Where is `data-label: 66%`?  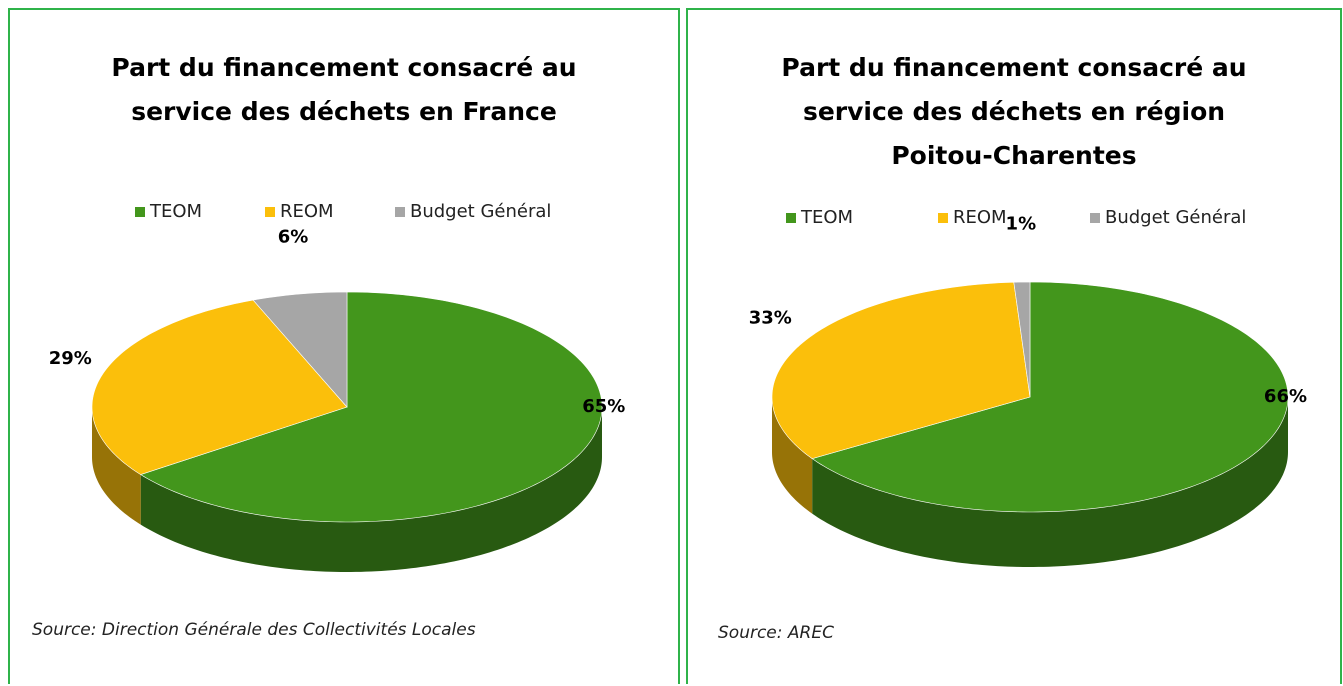
data-label: 66% is located at coordinates (1285, 396).